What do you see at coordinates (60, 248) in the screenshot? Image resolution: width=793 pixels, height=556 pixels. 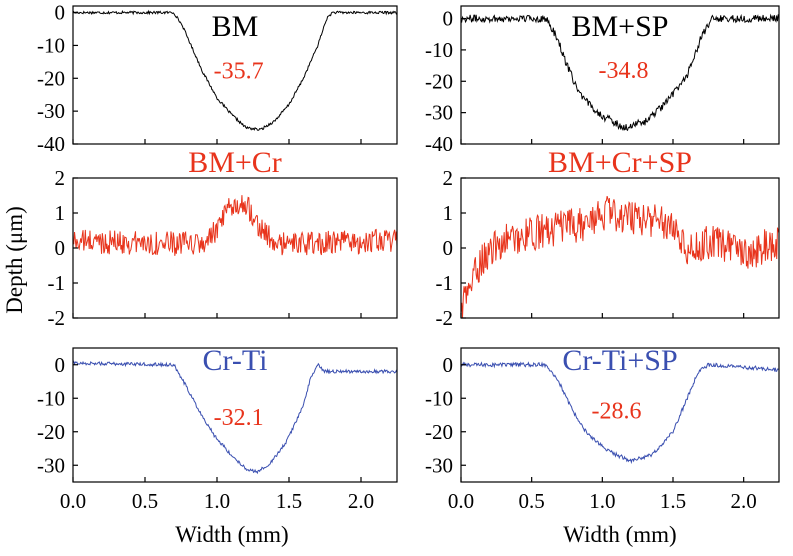 I see `y-tick-label-bm-cr: 0` at bounding box center [60, 248].